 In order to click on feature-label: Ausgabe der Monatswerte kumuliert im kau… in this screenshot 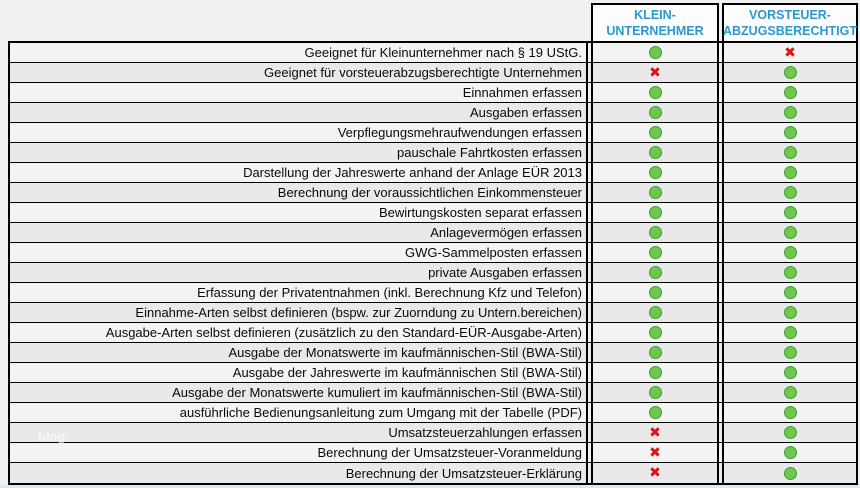, I will do `click(299, 392)`.